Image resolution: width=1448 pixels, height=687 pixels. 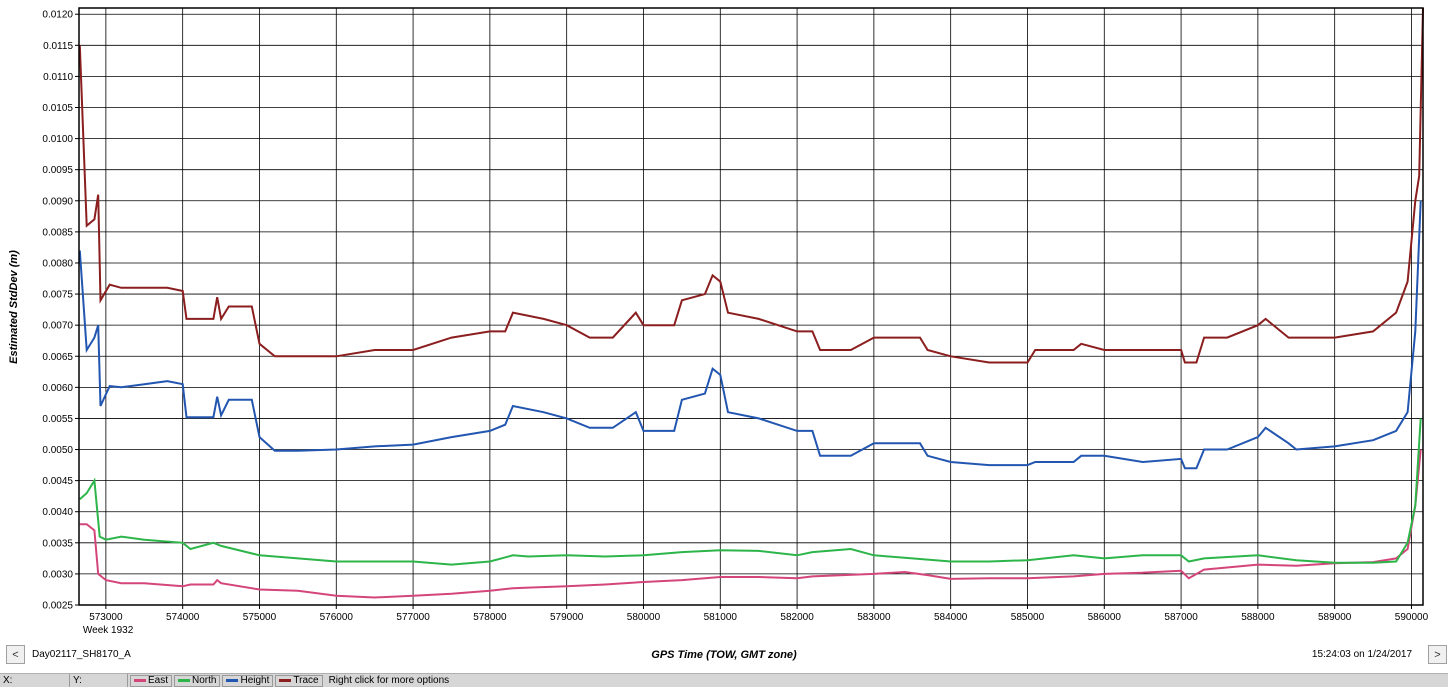 I want to click on cursor-x-readout: X:, so click(x=35, y=680).